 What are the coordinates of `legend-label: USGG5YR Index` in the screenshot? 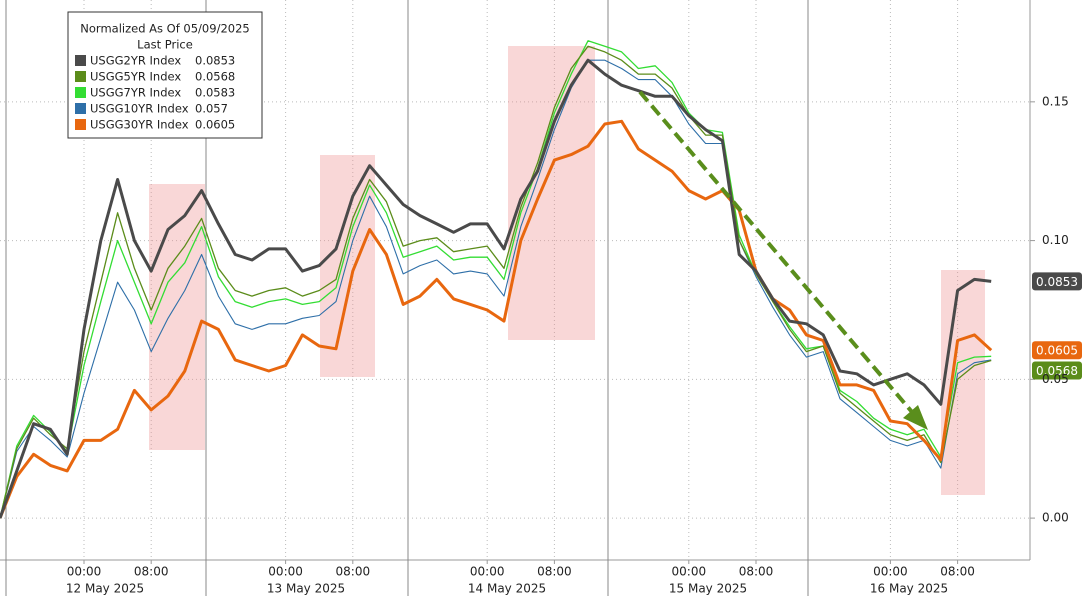 It's located at (135, 77).